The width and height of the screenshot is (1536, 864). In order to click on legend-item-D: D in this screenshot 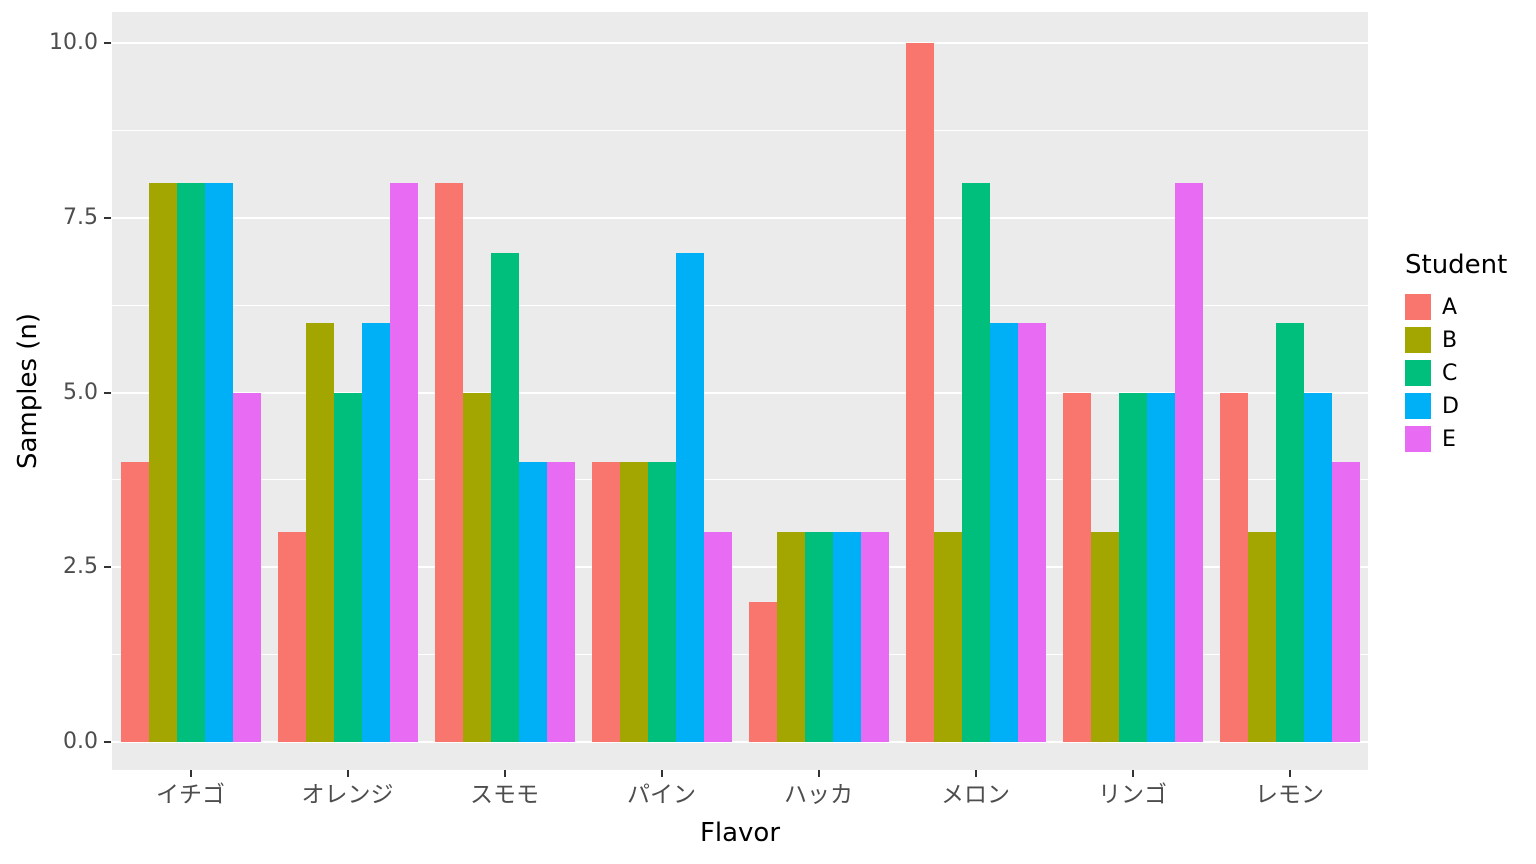, I will do `click(1456, 406)`.